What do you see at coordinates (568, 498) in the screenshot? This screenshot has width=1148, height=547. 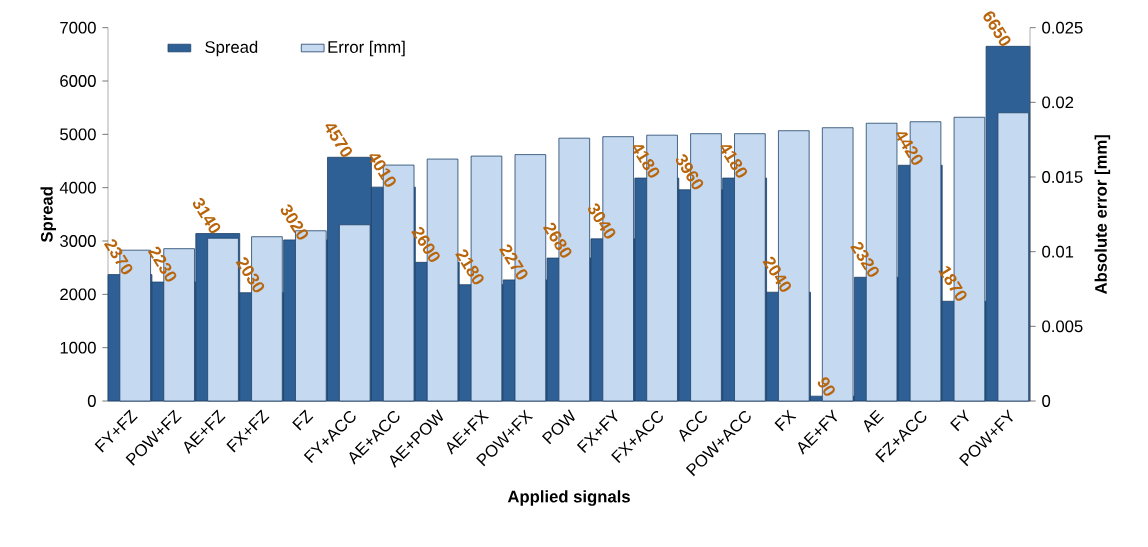 I see `x-axis-title: Applied signals` at bounding box center [568, 498].